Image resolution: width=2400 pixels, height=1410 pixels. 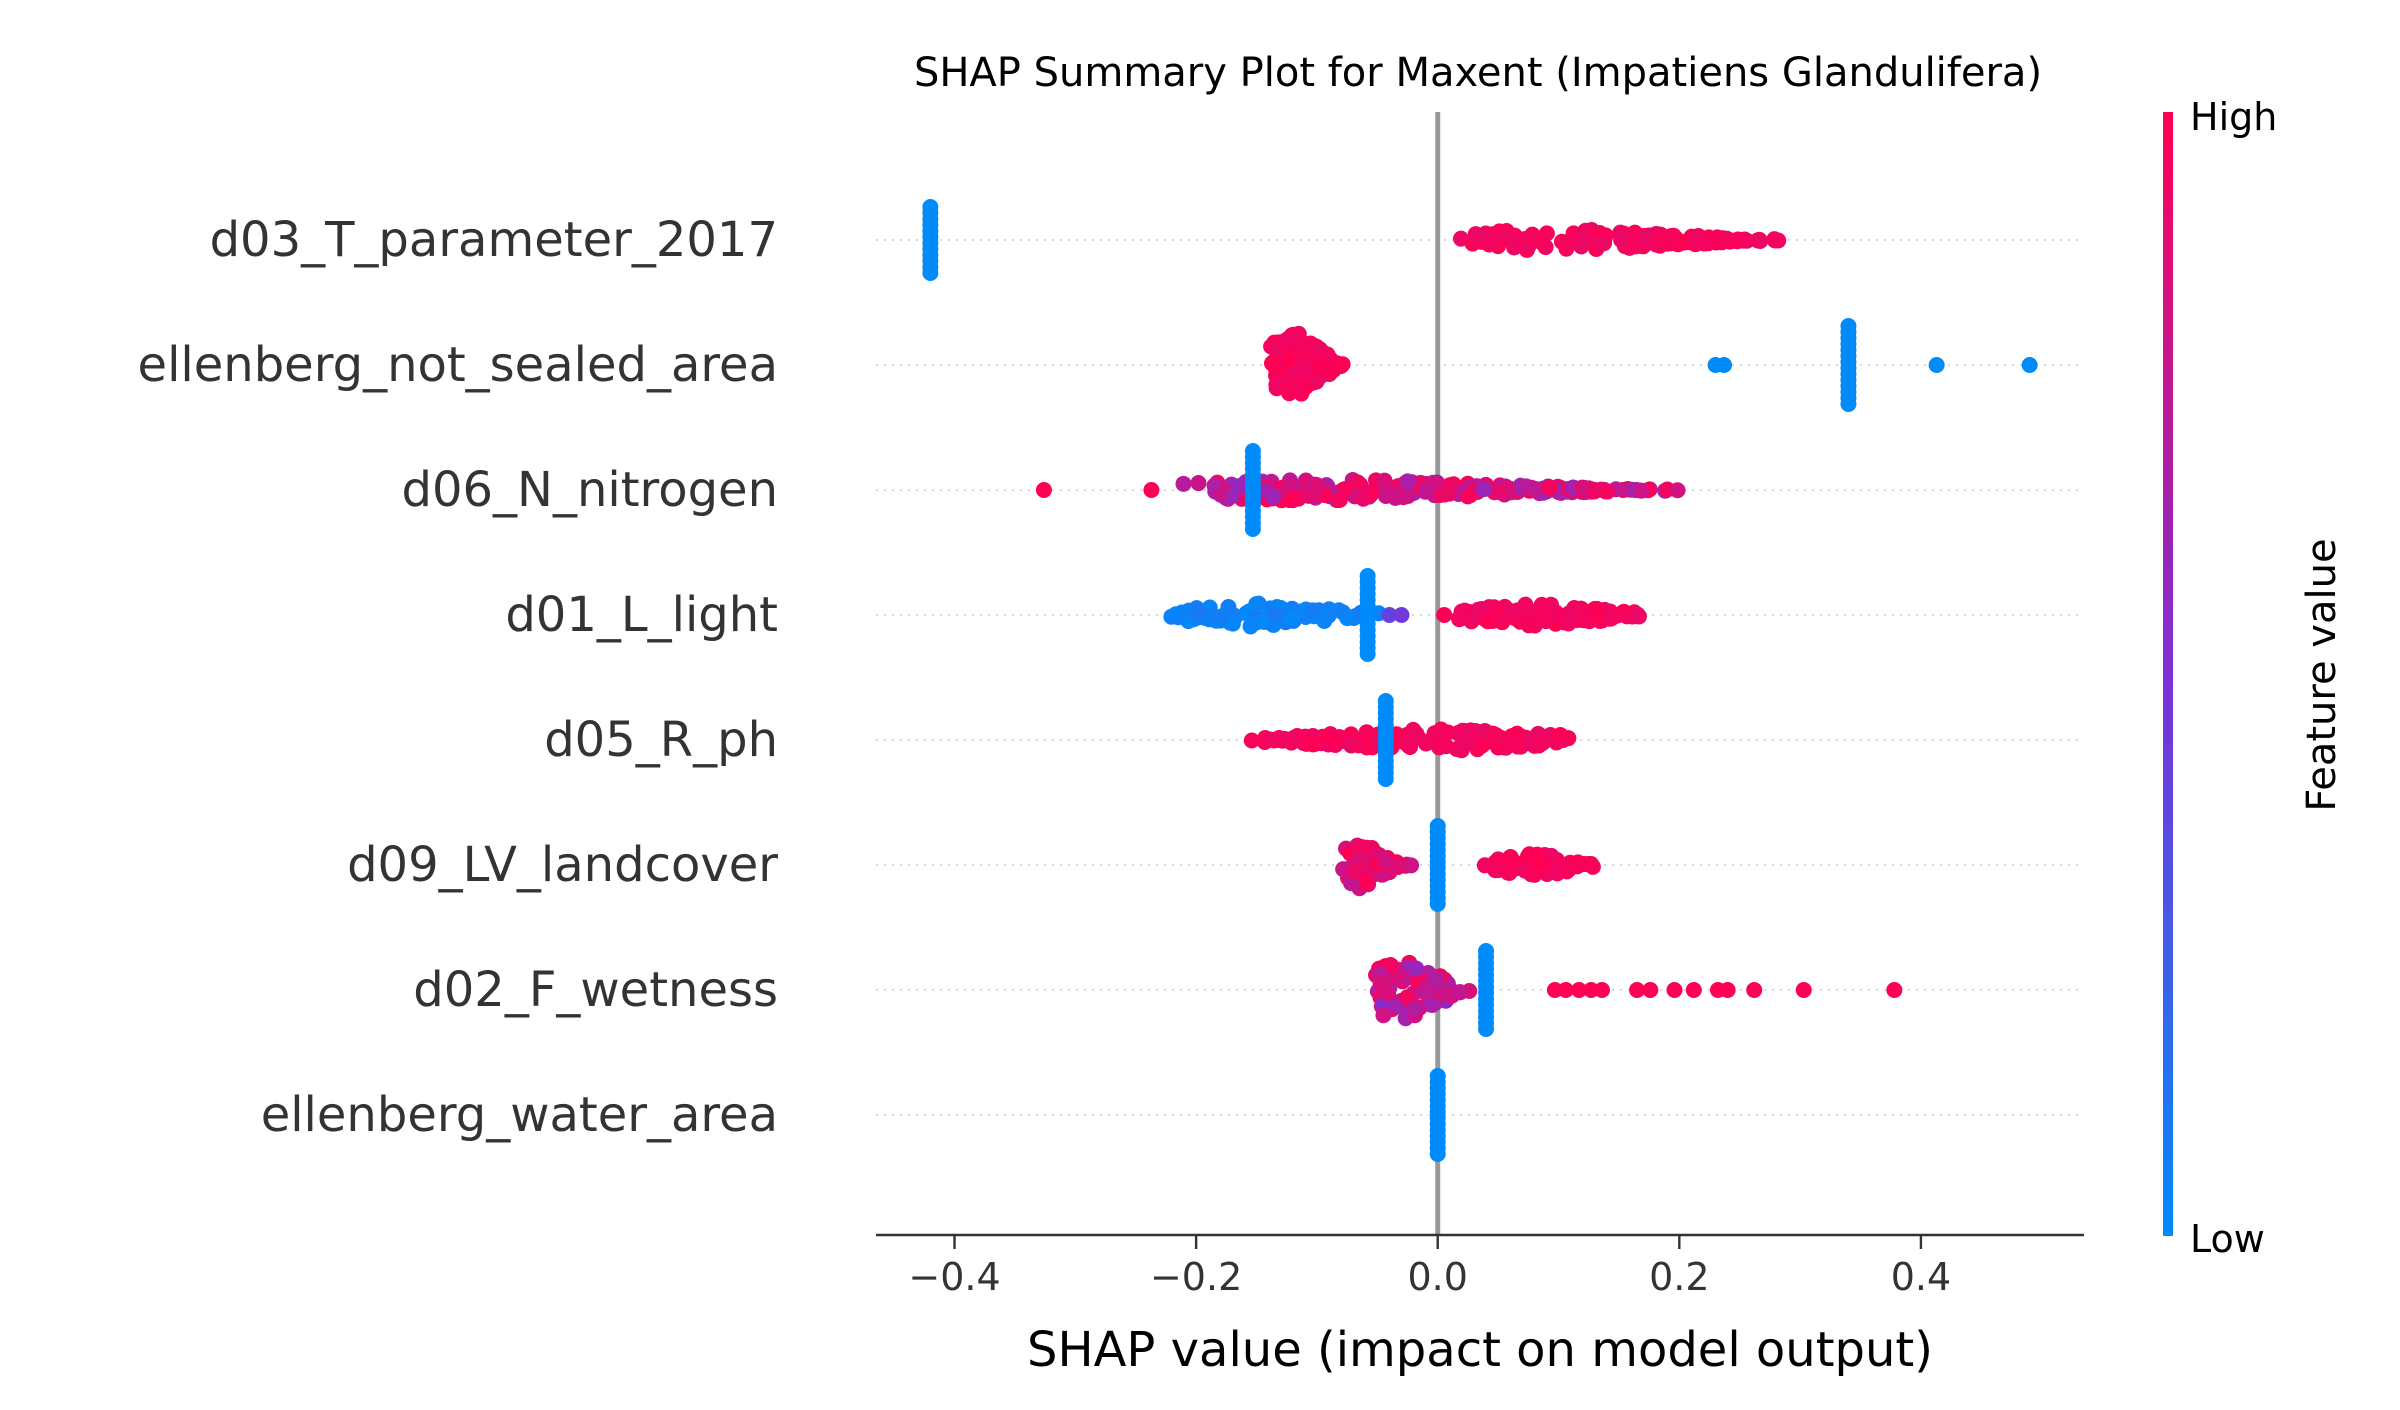 I want to click on colorbar-label: Feature value, so click(x=2322, y=674).